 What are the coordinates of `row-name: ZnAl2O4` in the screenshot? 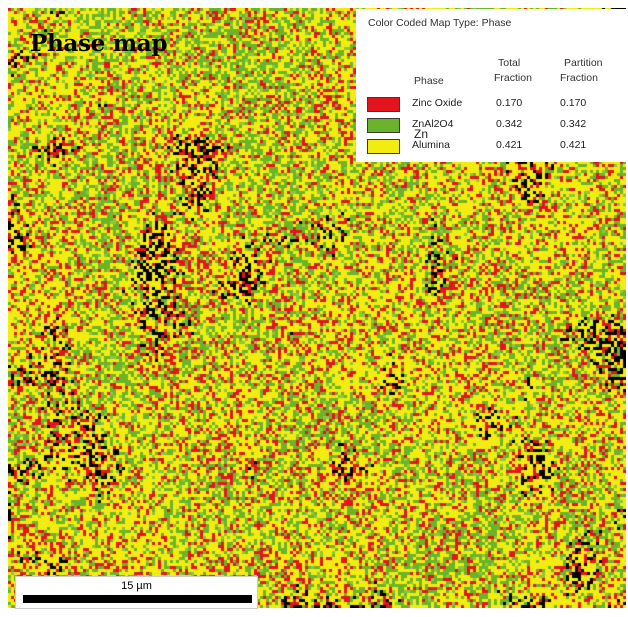 It's located at (433, 124).